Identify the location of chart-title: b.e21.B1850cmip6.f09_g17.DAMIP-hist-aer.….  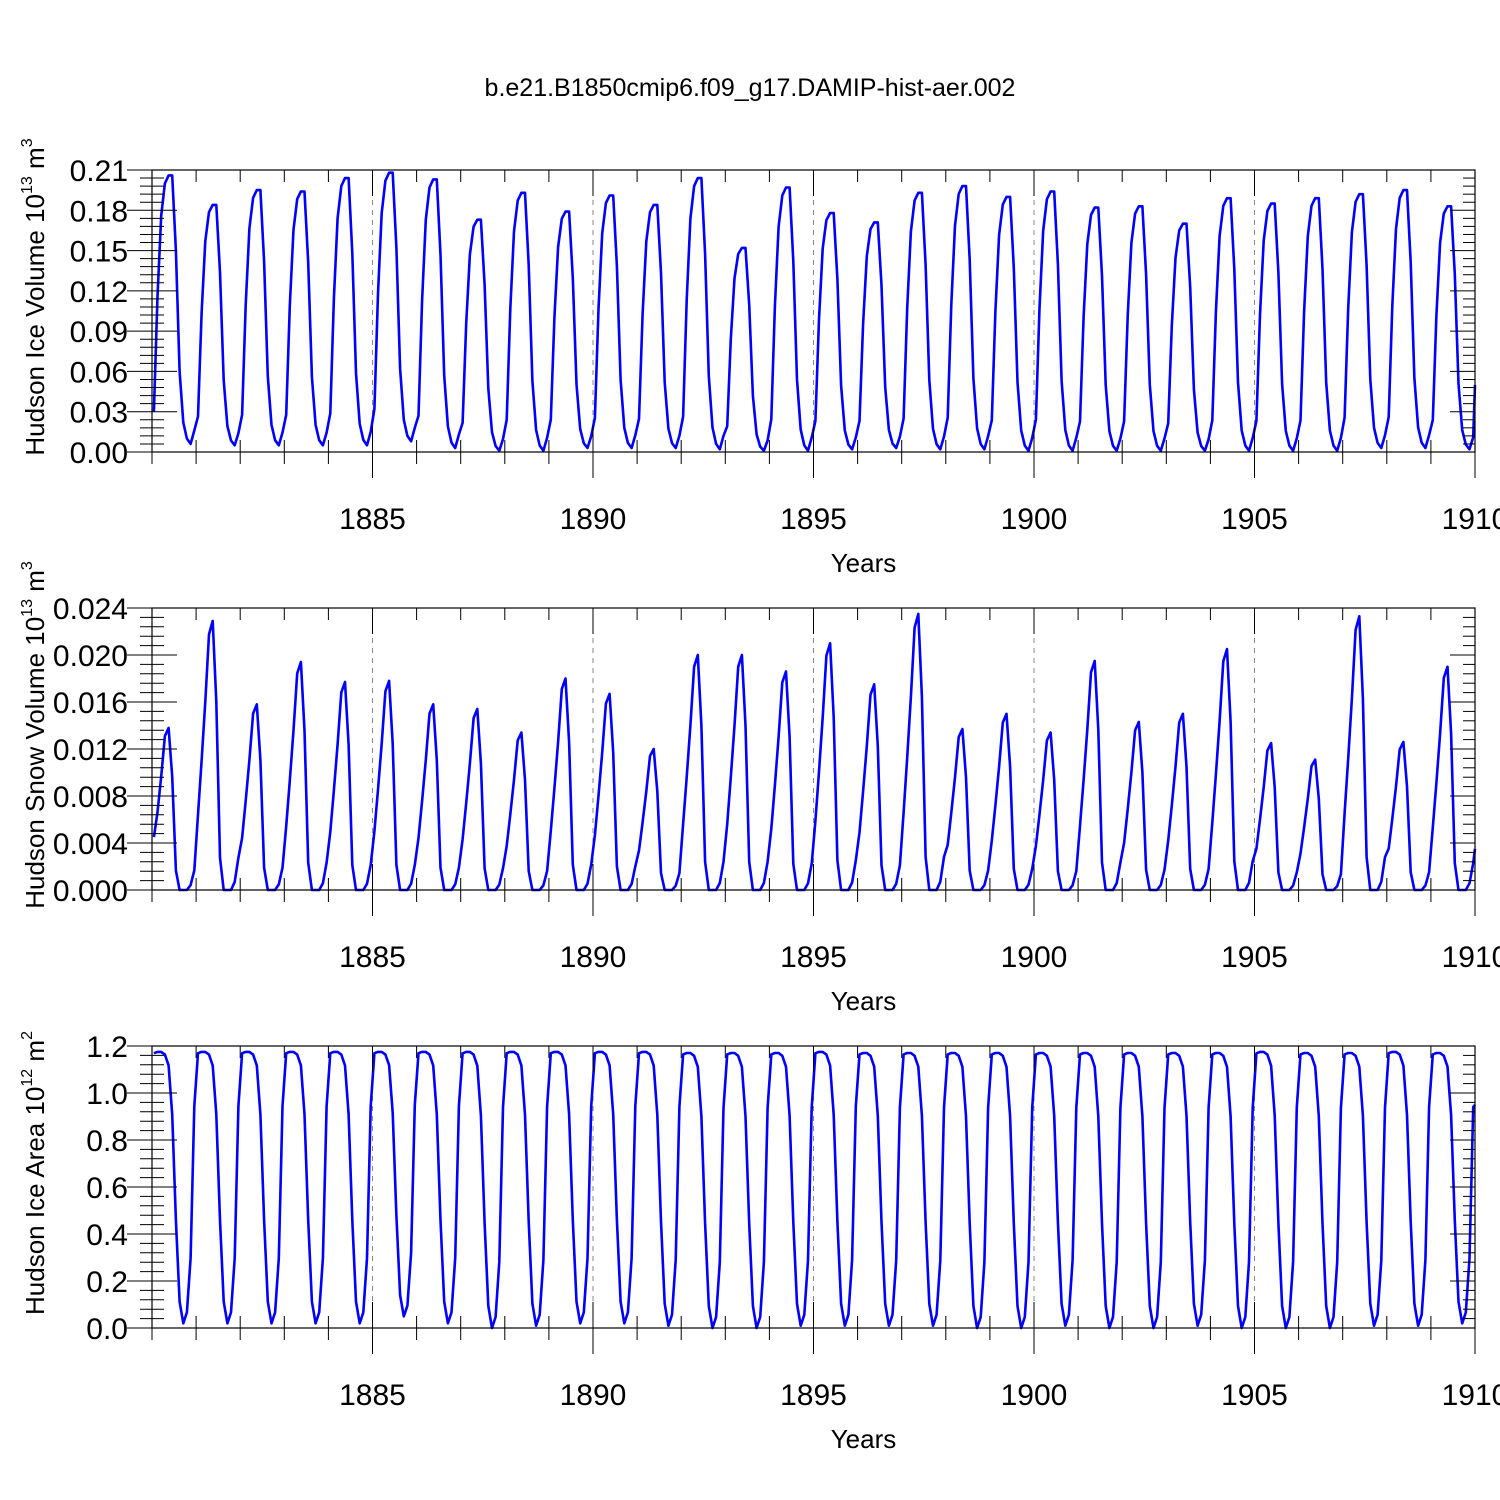
(750, 88).